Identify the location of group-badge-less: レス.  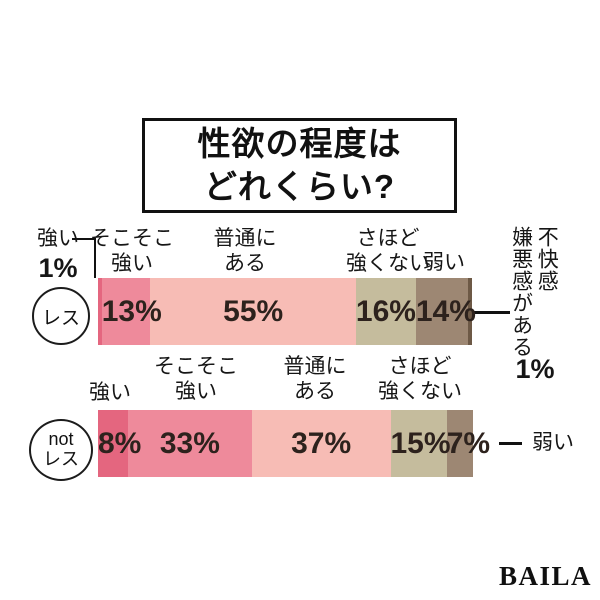
(61, 316).